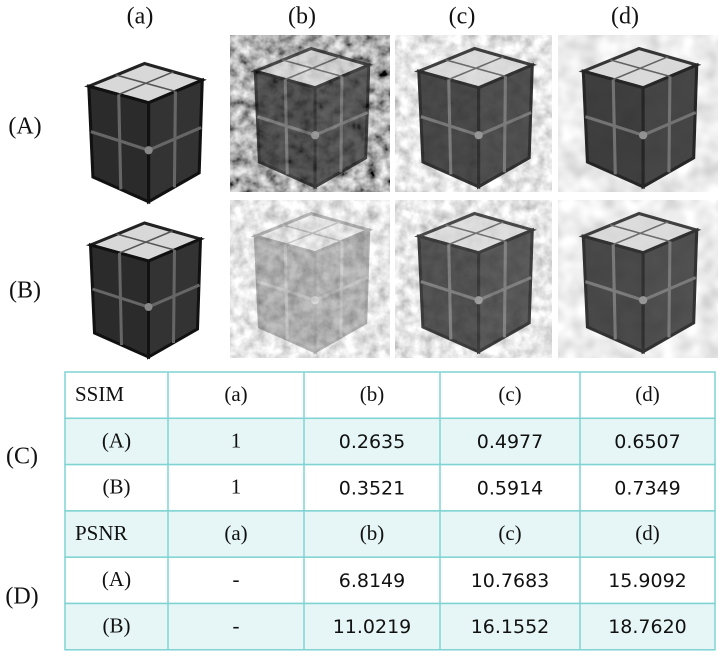 The image size is (723, 658). I want to click on table-cell: 15.9092, so click(647, 581).